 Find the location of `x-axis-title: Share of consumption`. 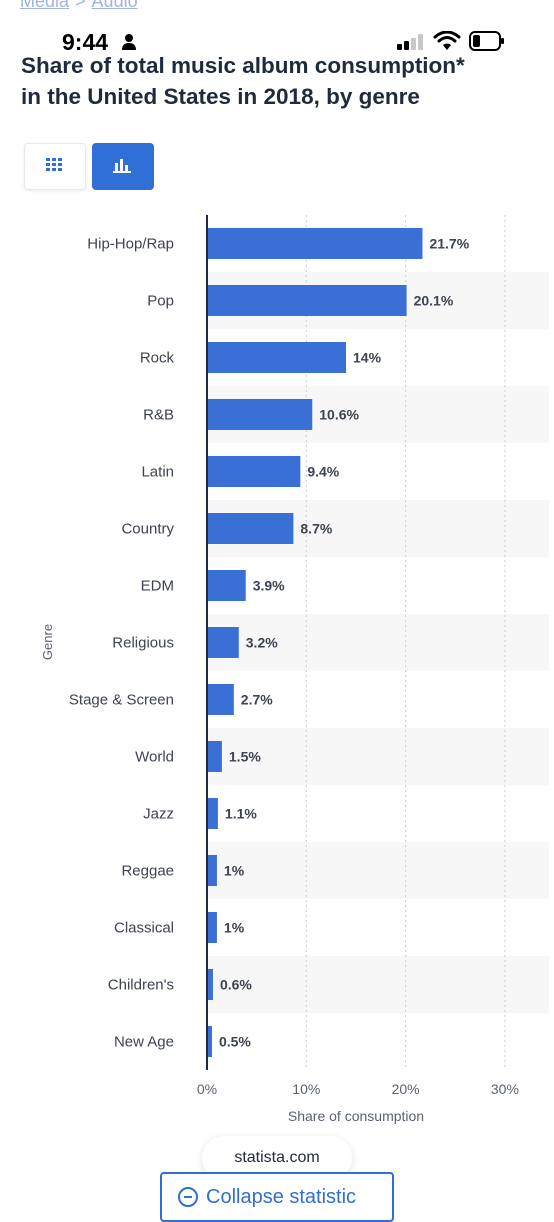

x-axis-title: Share of consumption is located at coordinates (356, 1116).